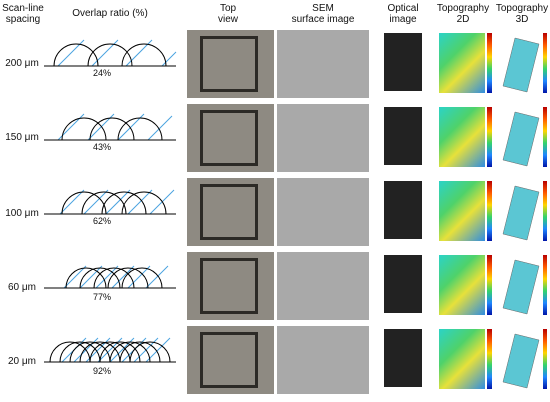 Image resolution: width=550 pixels, height=402 pixels. What do you see at coordinates (110, 13) in the screenshot?
I see `header-overlap-ratio: Overlap ratio (%)` at bounding box center [110, 13].